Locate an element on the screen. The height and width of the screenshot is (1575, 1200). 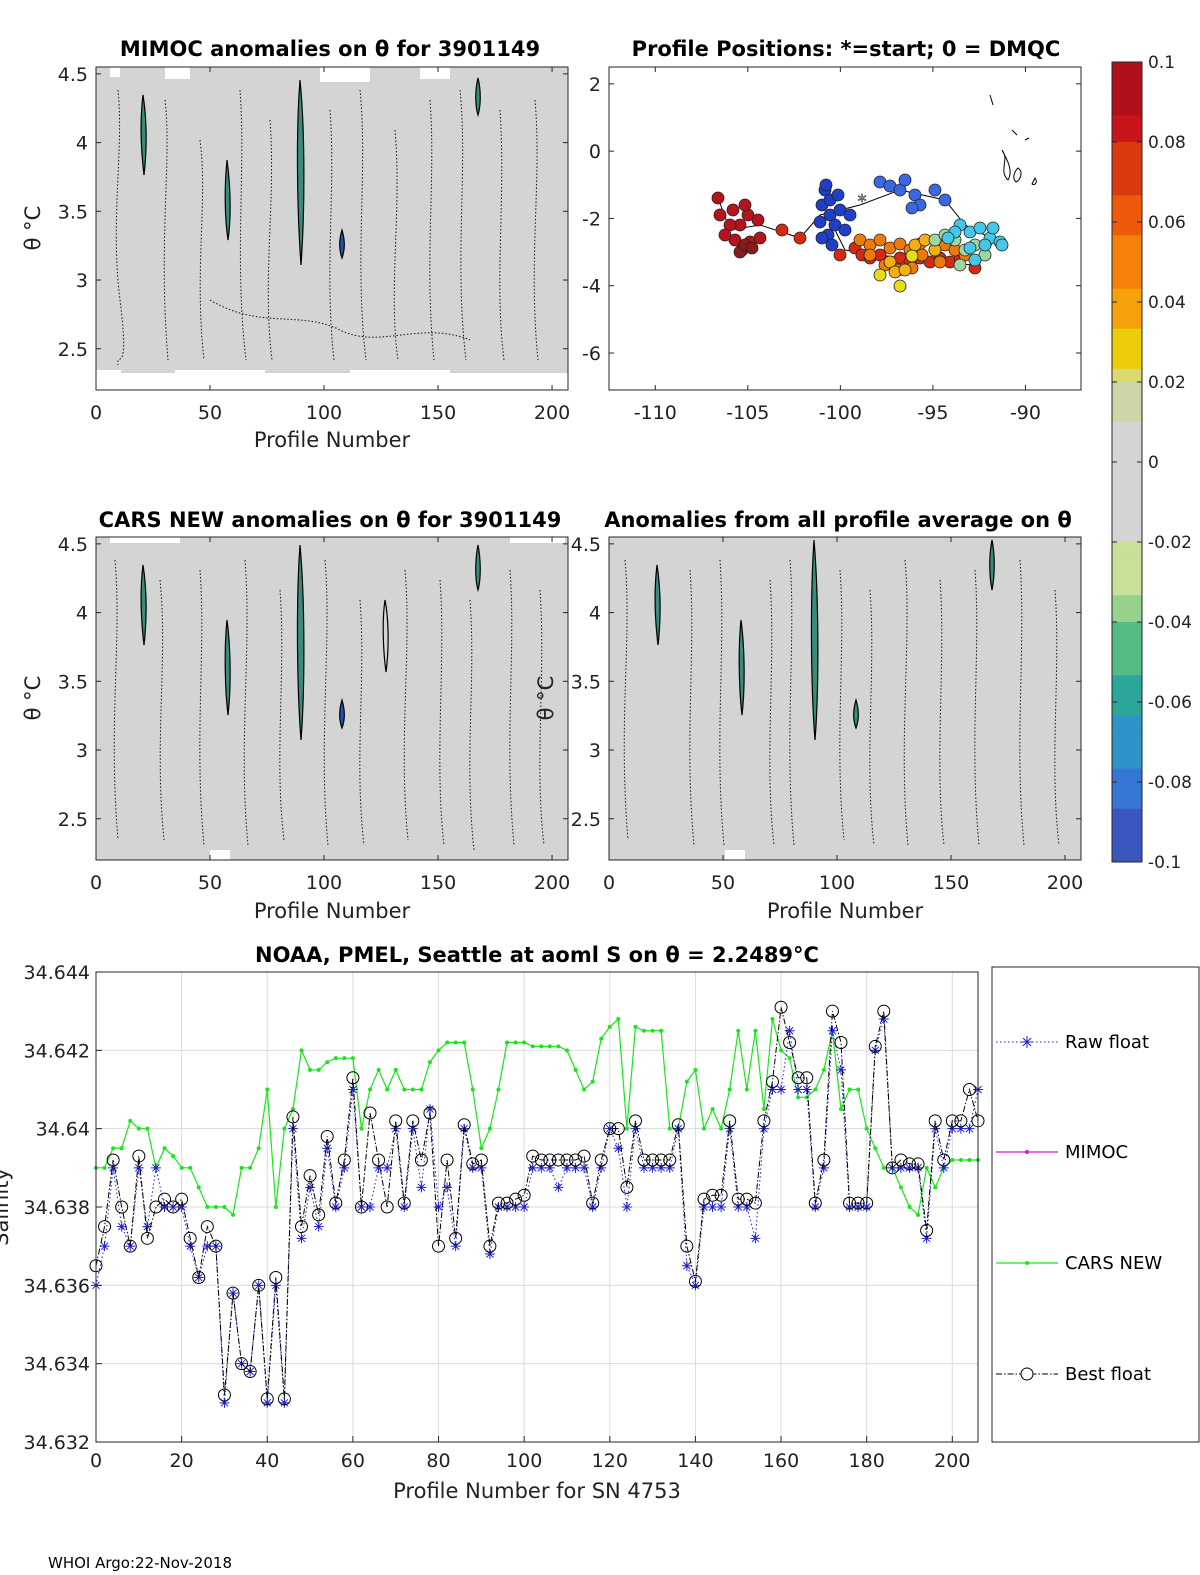
x-tick-label: 80 is located at coordinates (438, 1461).